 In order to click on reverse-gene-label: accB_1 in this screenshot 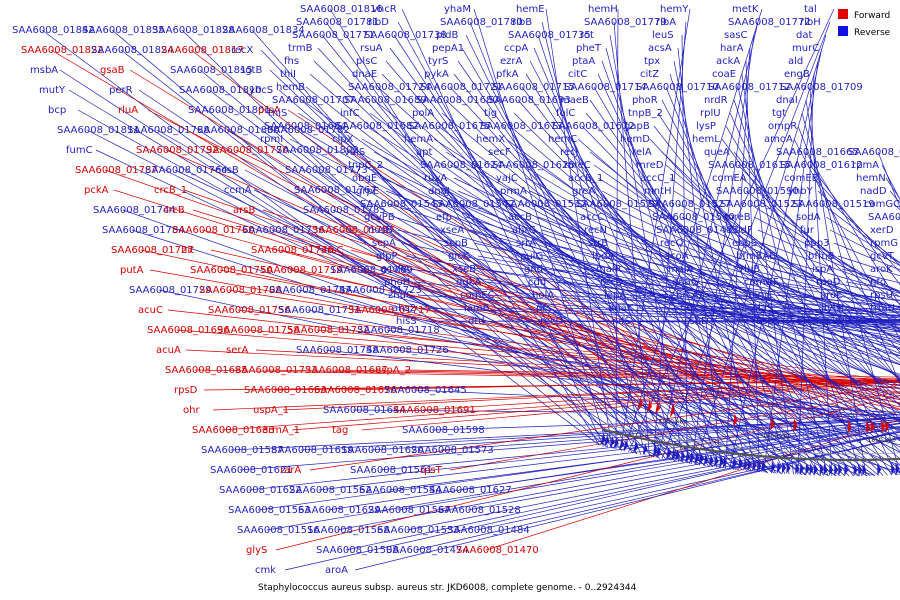, I will do `click(585, 178)`.